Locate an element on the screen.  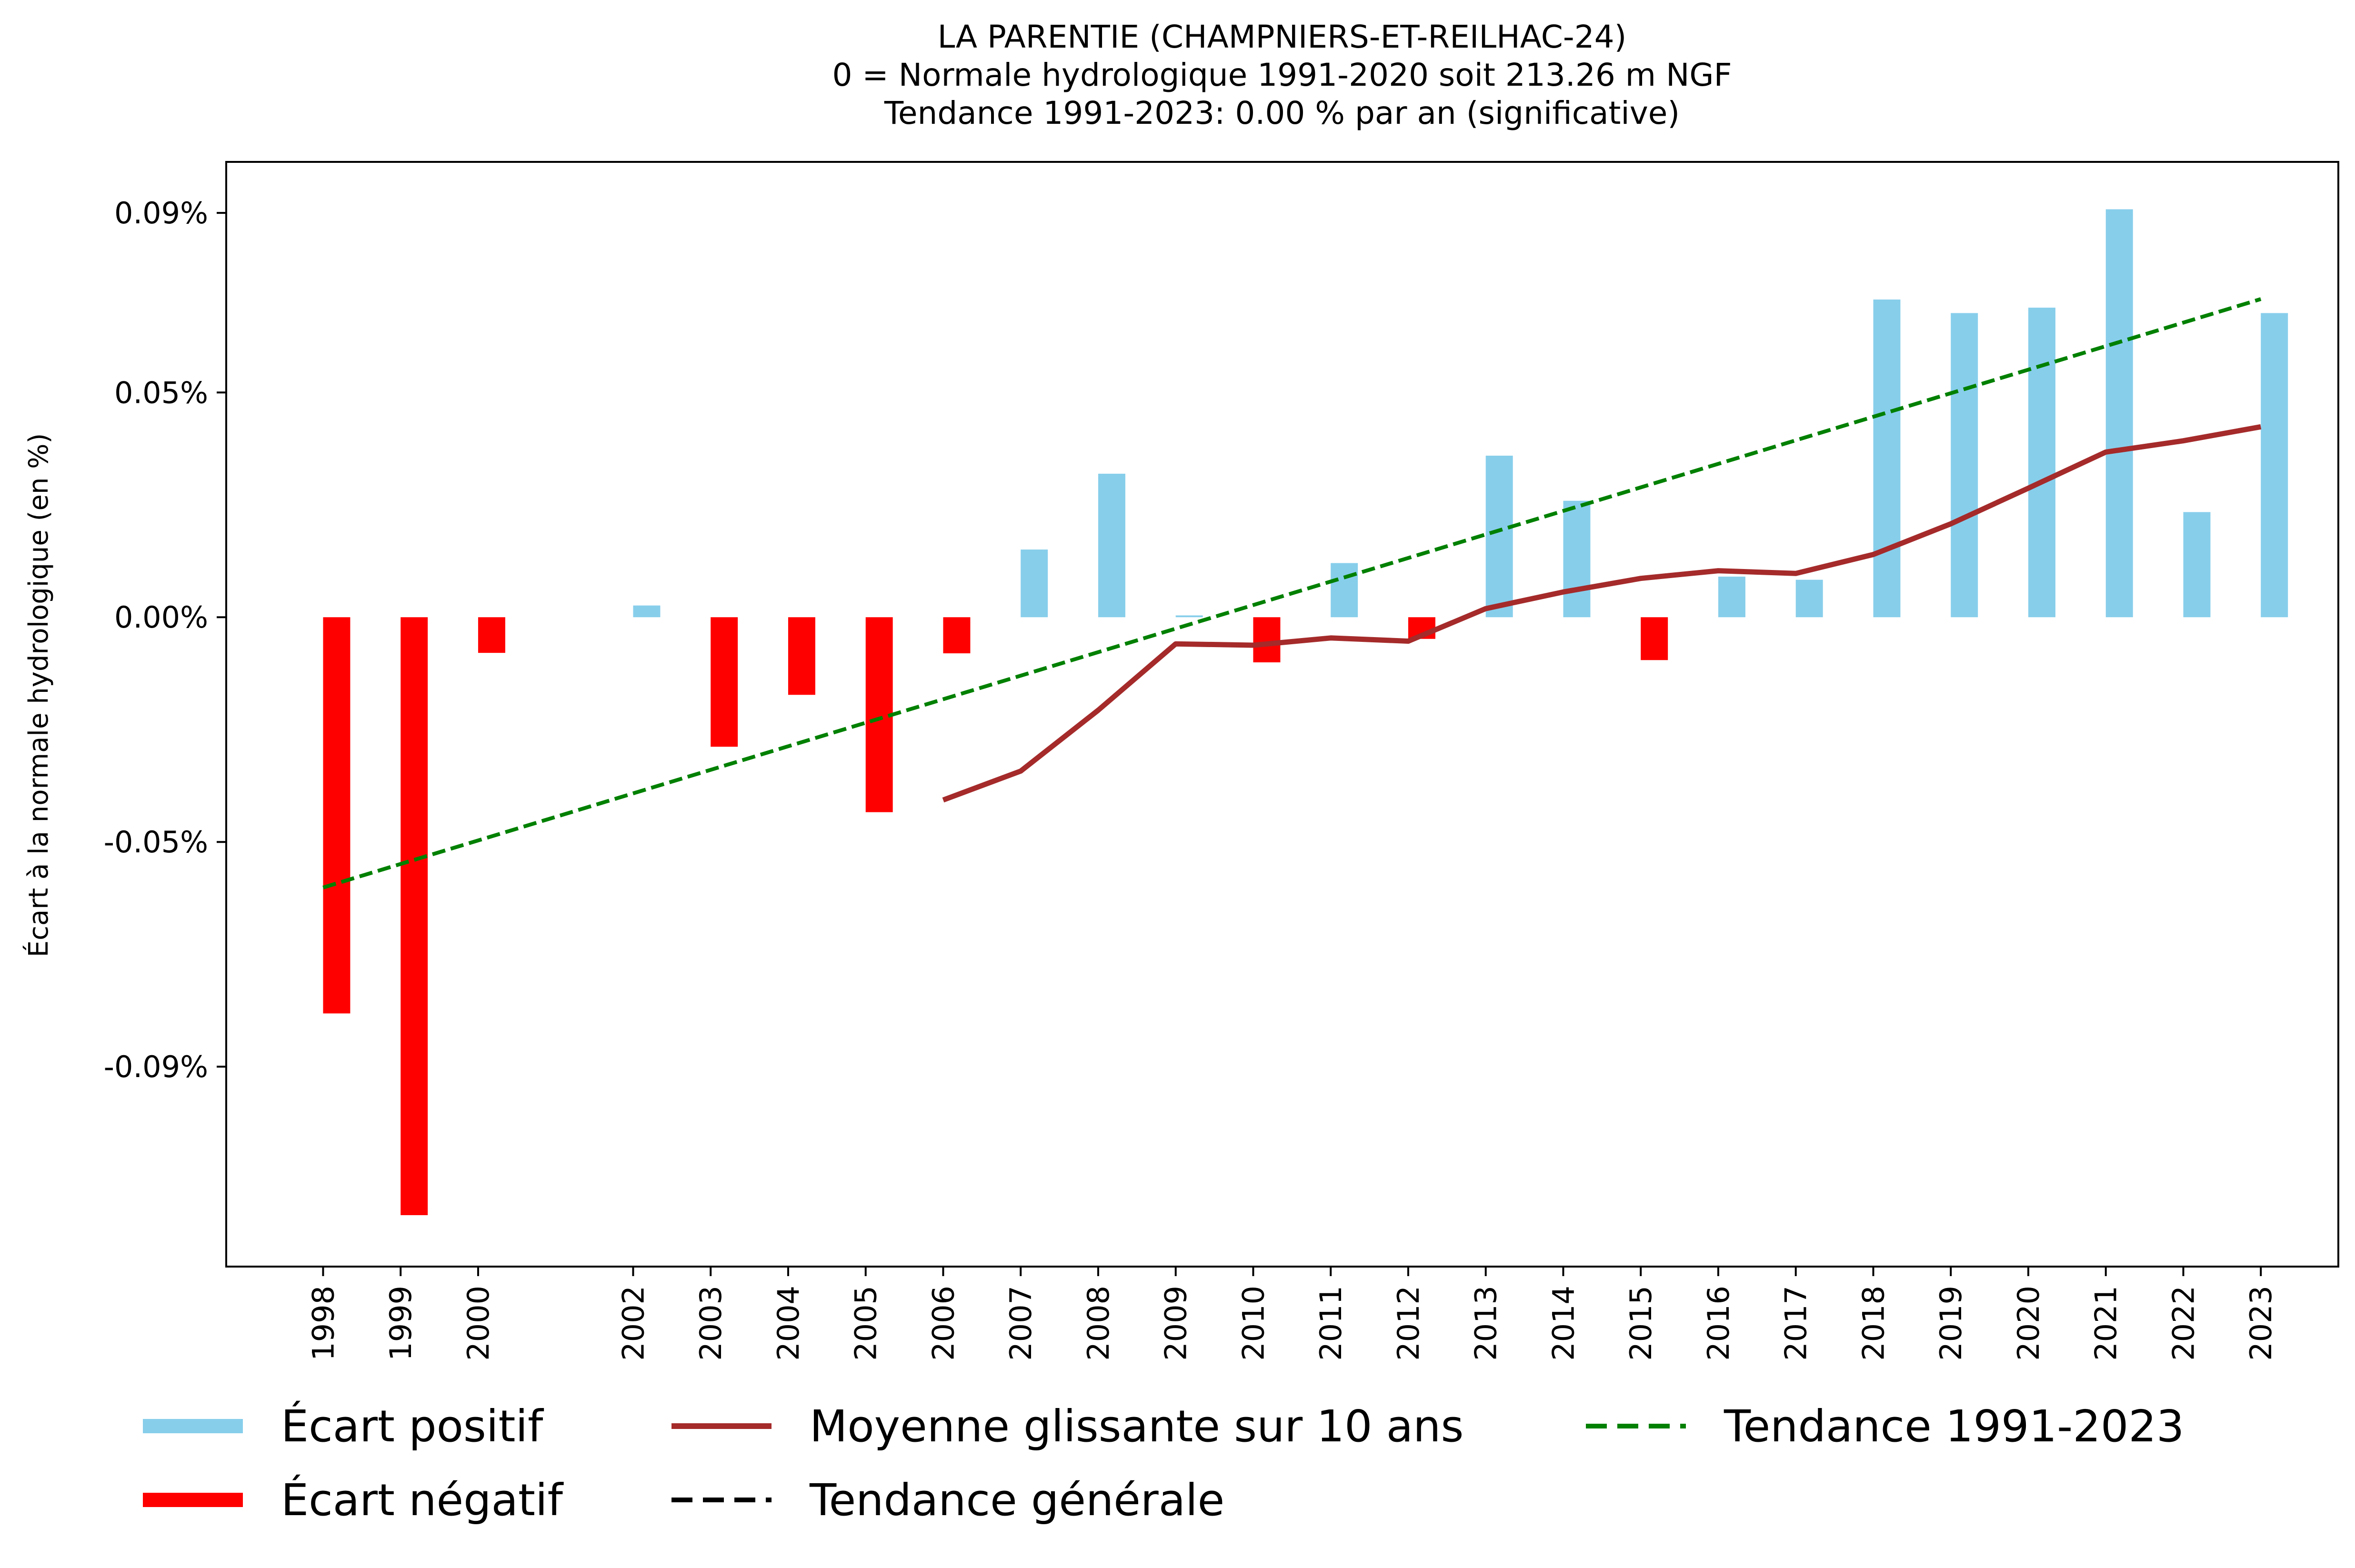
legend-label-5: Tendance 1991-2023 is located at coordinates (1954, 1426).